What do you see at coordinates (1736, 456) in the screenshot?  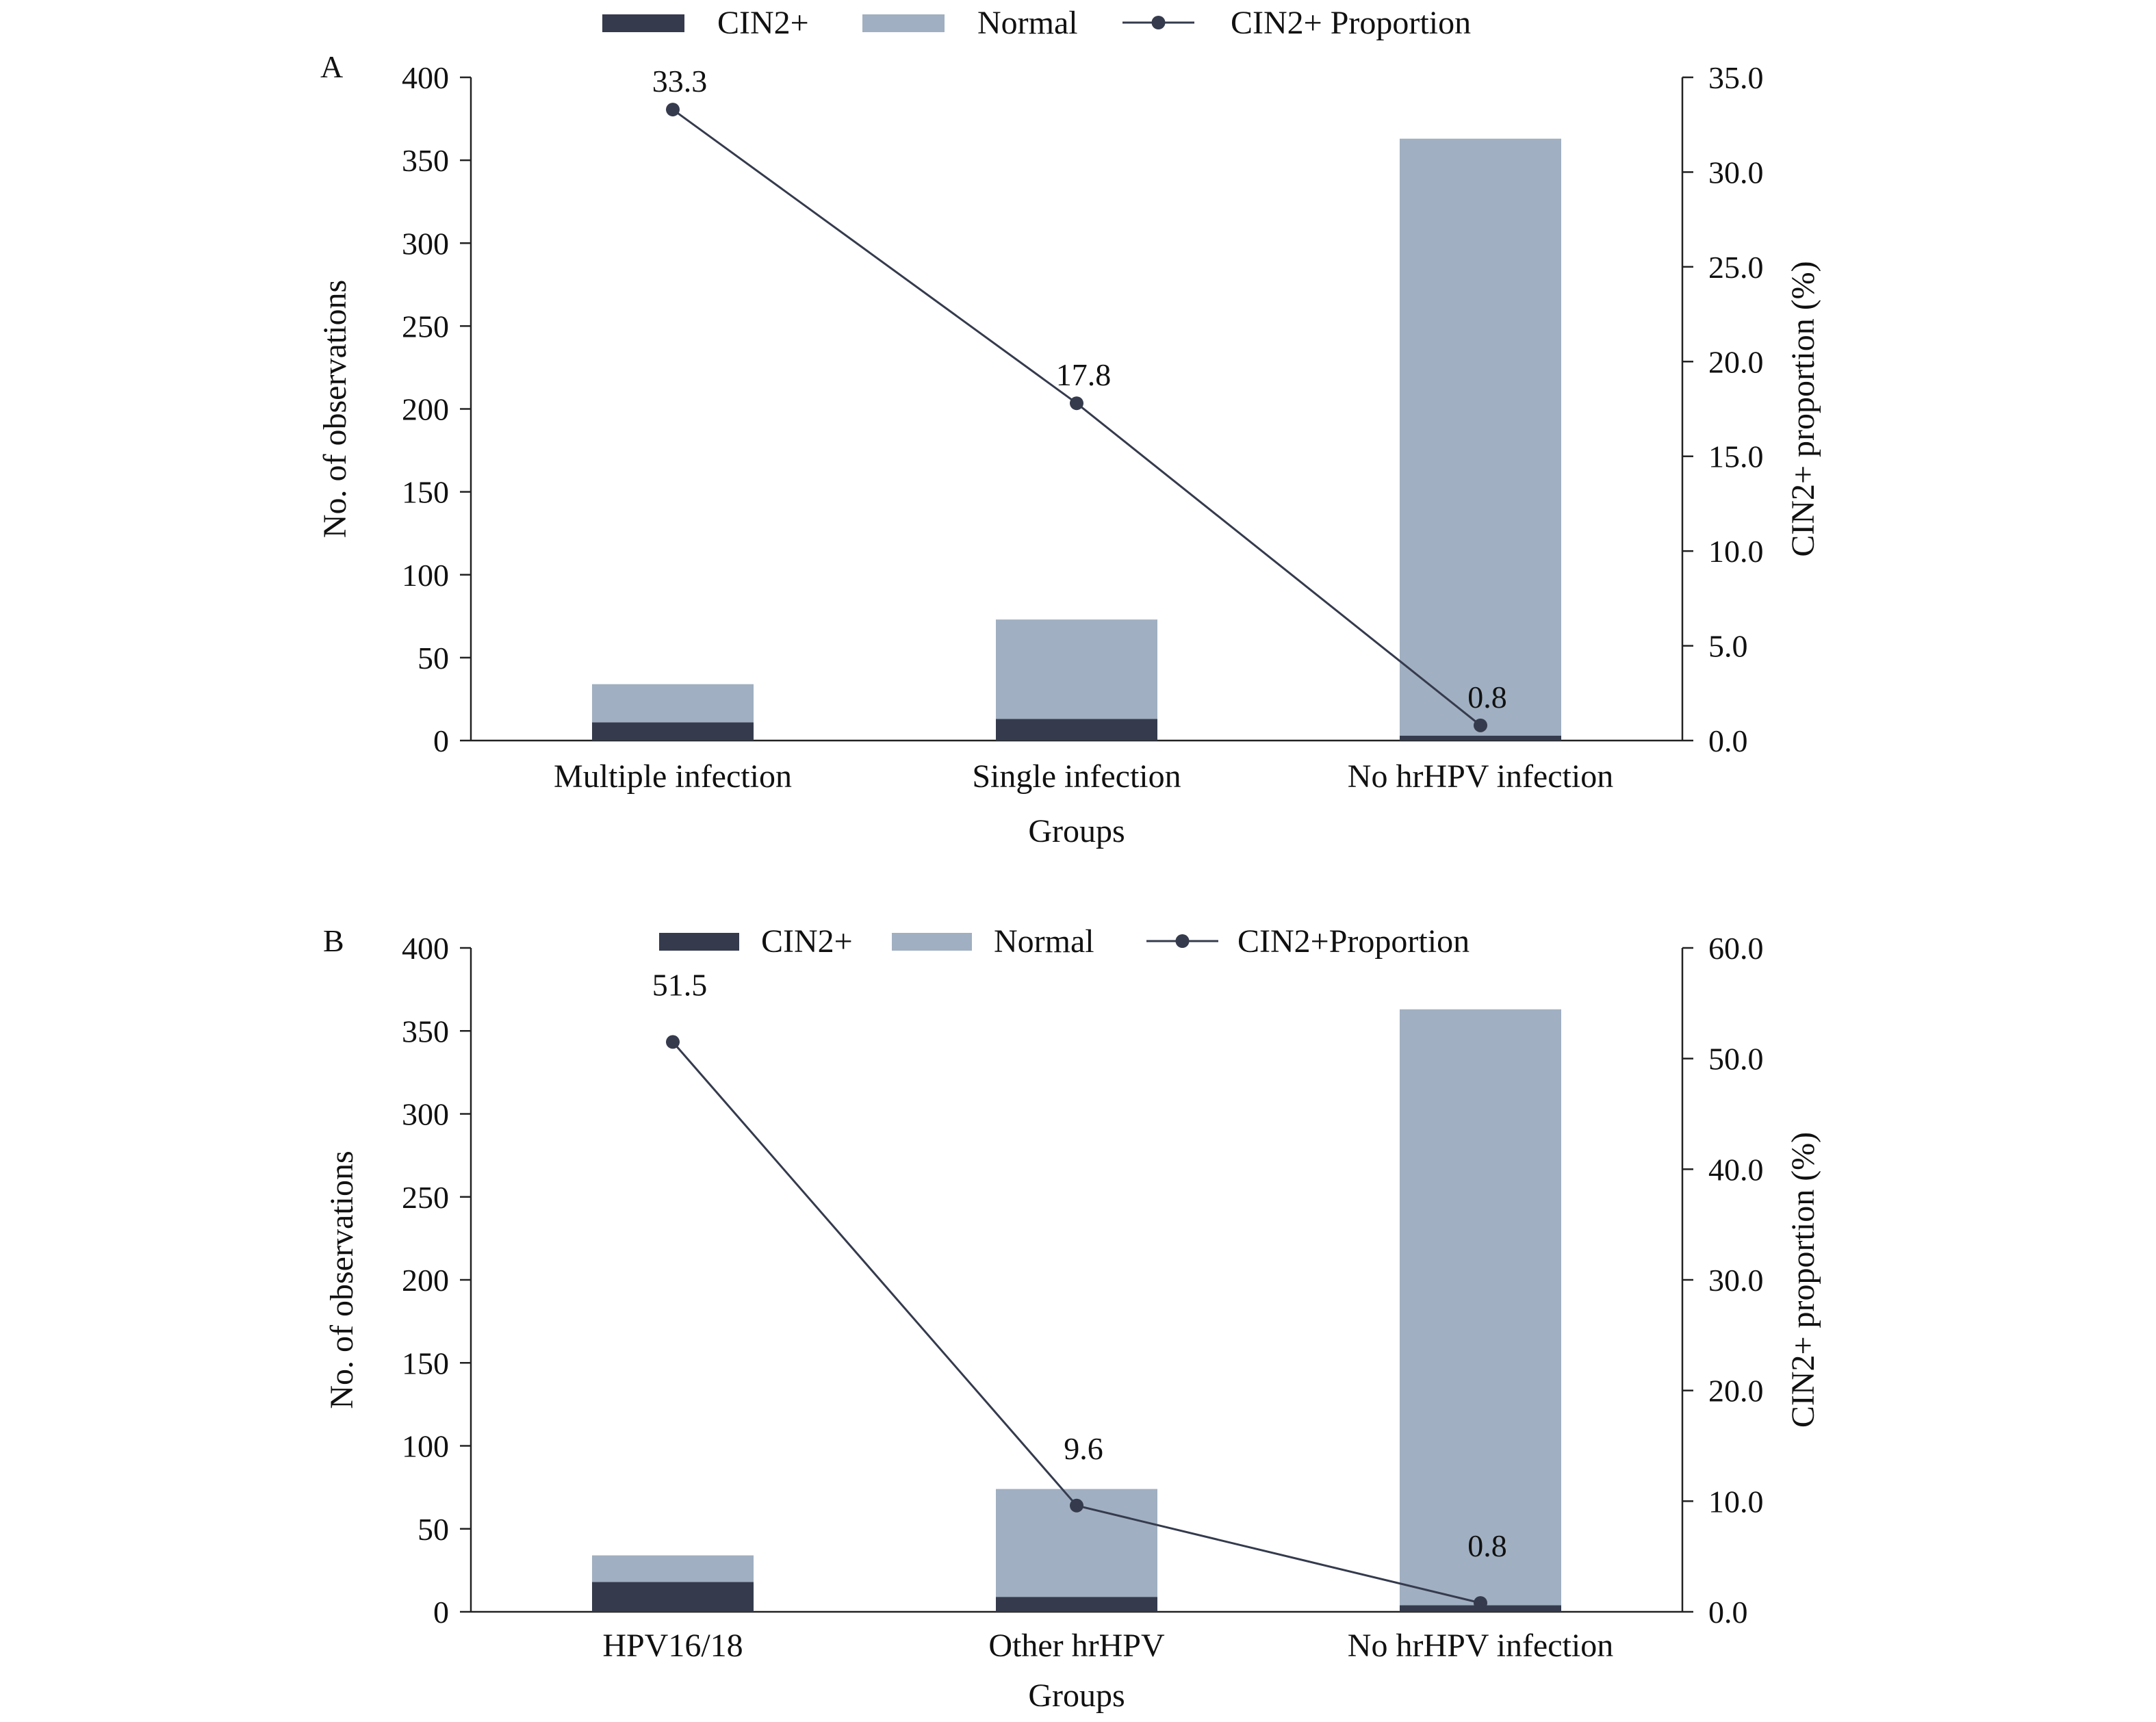 I see `y2-tick-label: 15.0` at bounding box center [1736, 456].